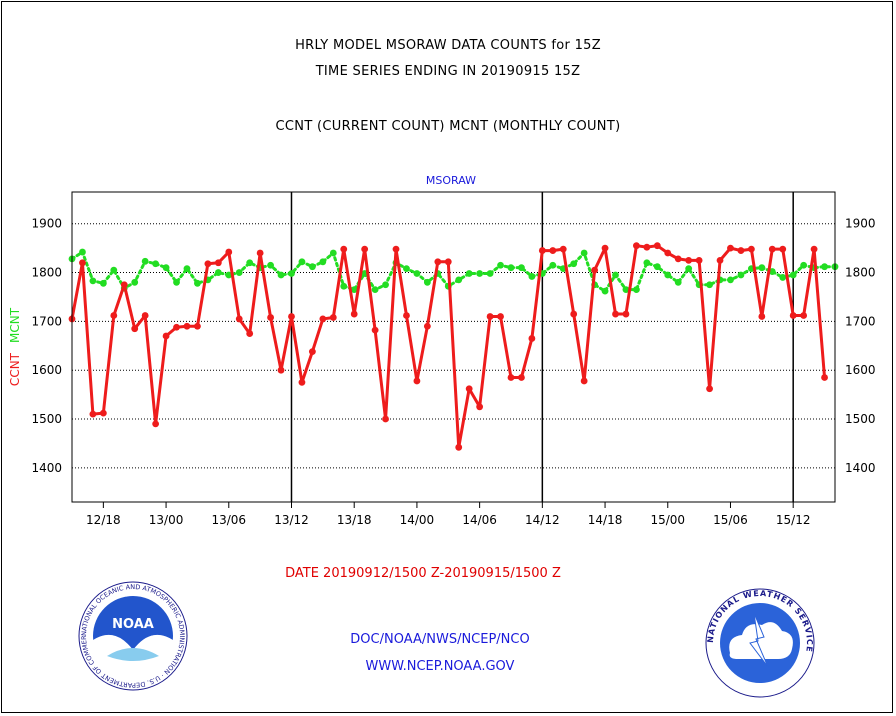 Image resolution: width=896 pixels, height=716 pixels. What do you see at coordinates (15, 346) in the screenshot?
I see `y-axis-label: CCNT MCNT` at bounding box center [15, 346].